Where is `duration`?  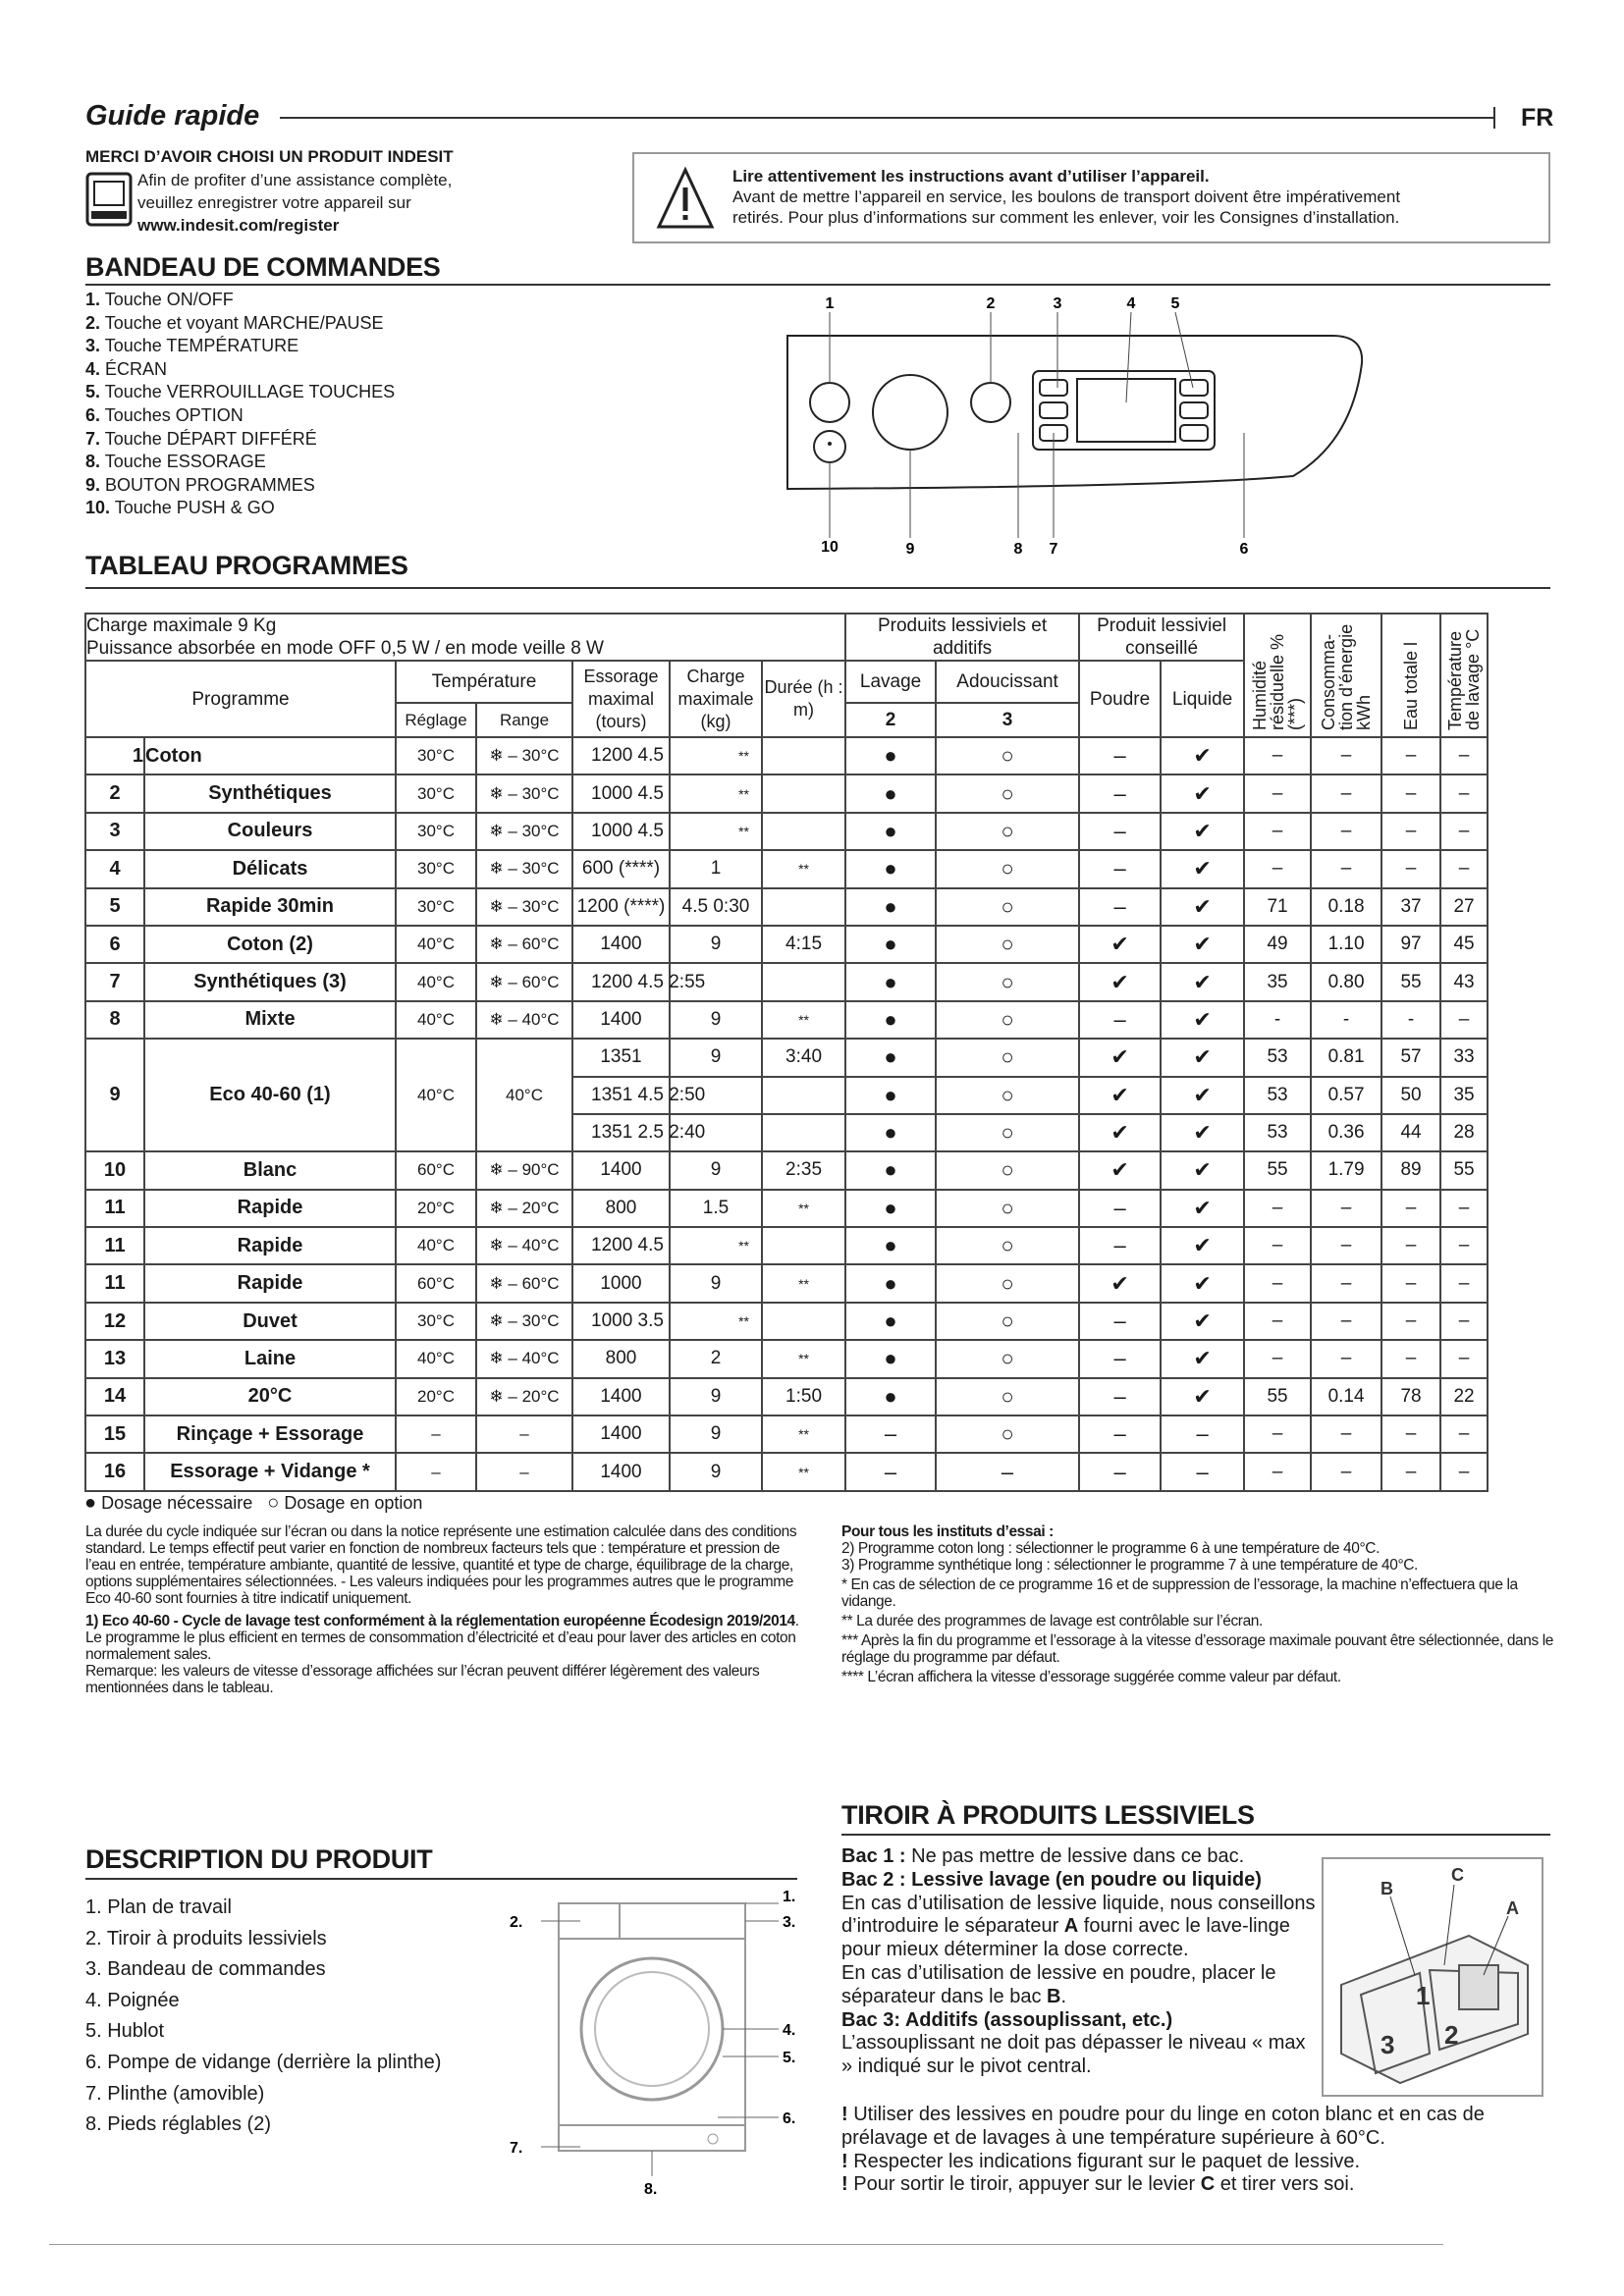 duration is located at coordinates (803, 831).